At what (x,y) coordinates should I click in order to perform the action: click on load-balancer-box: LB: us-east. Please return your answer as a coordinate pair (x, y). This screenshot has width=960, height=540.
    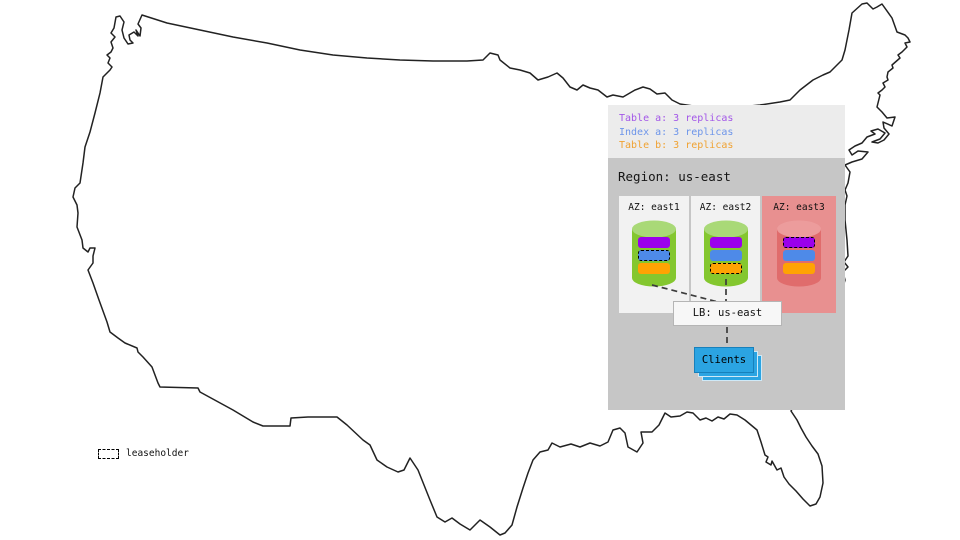
    Looking at the image, I should click on (727, 313).